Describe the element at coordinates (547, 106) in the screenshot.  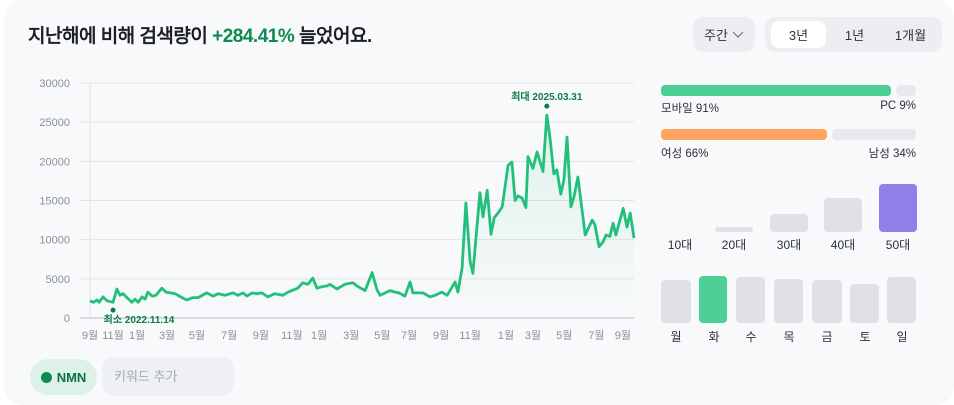
I see `max-marker` at that location.